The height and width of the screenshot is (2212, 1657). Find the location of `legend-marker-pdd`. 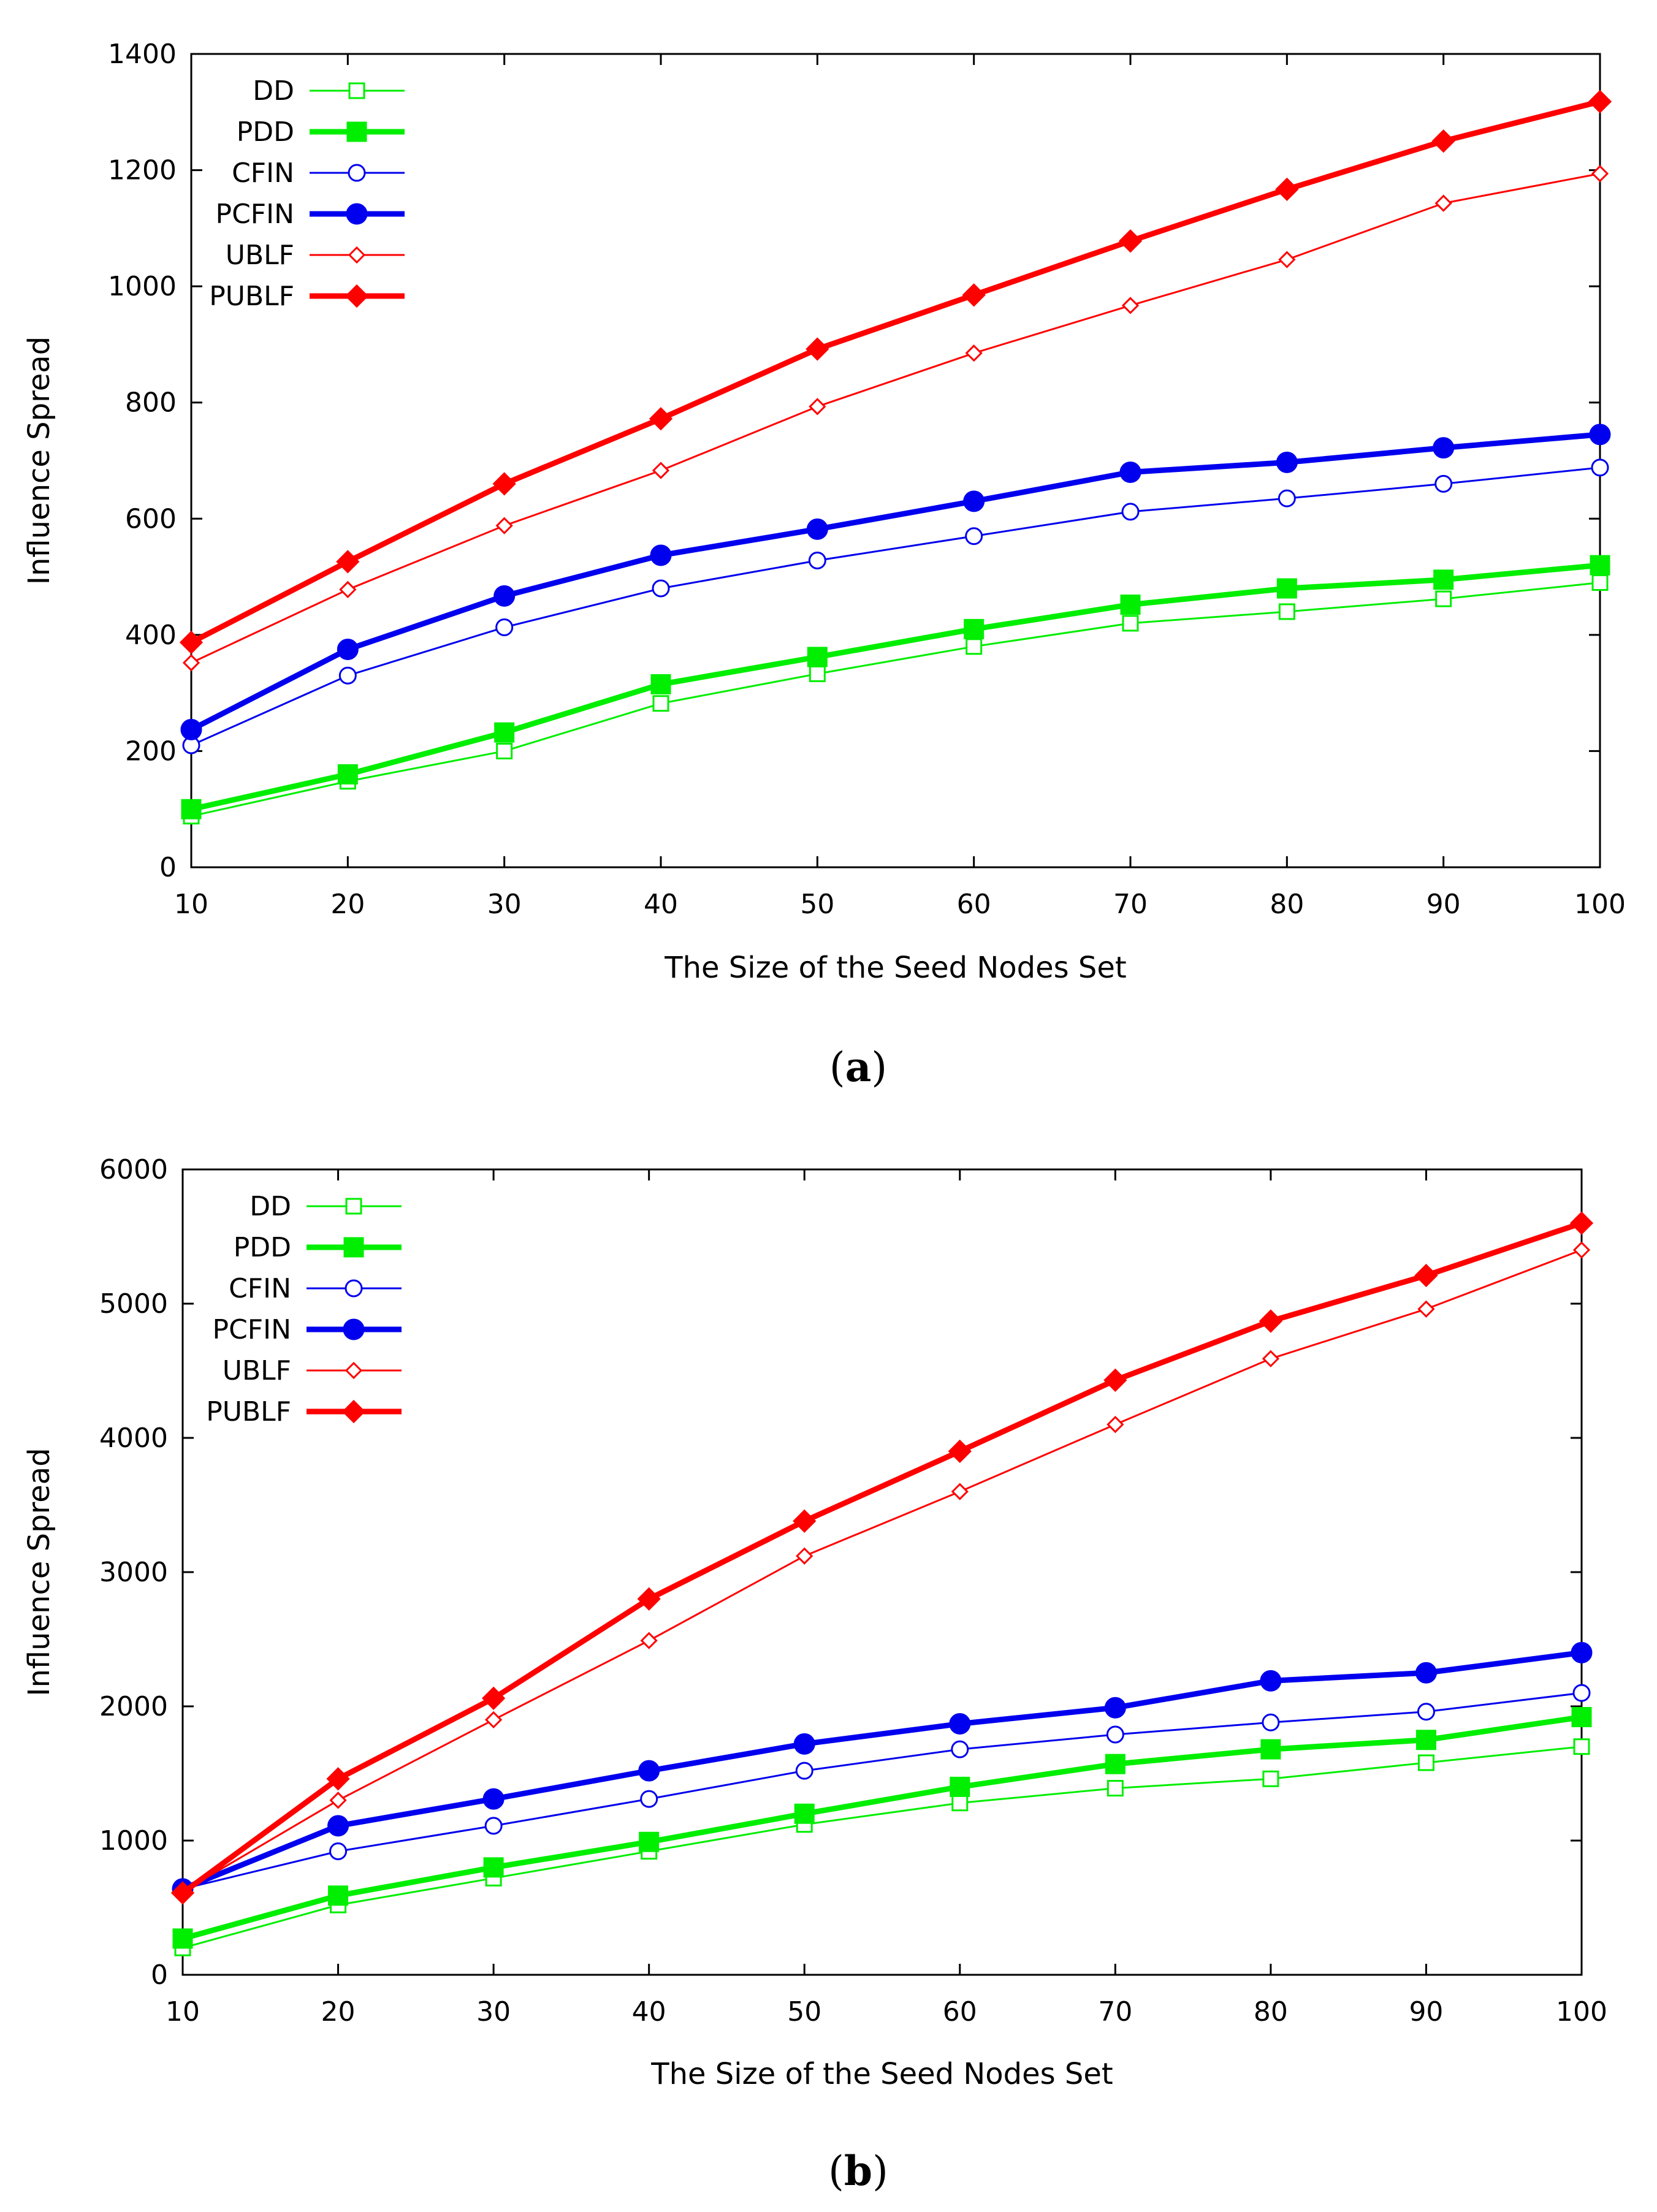

legend-marker-pdd is located at coordinates (357, 131).